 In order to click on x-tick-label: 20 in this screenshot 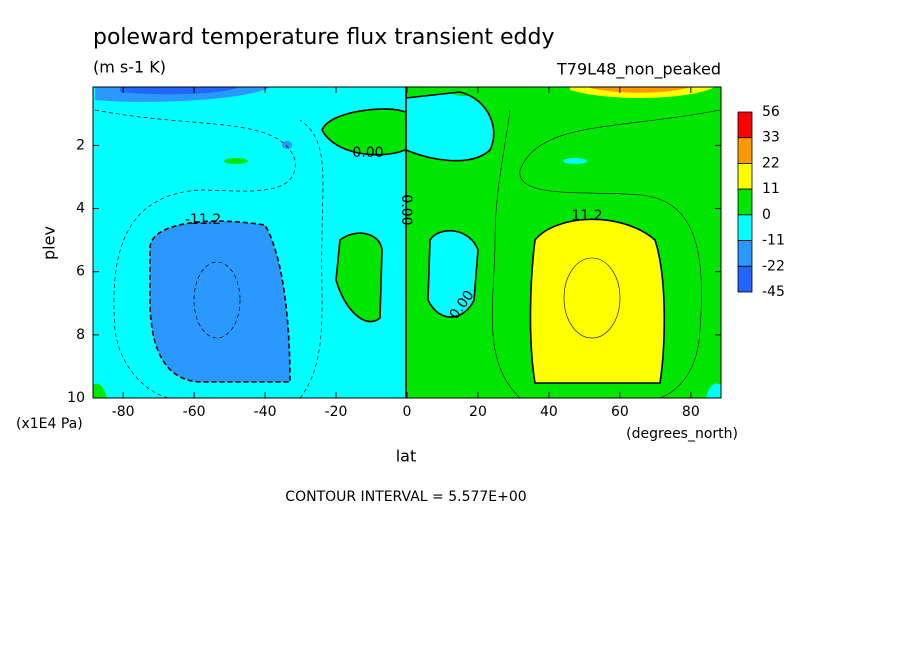, I will do `click(478, 412)`.